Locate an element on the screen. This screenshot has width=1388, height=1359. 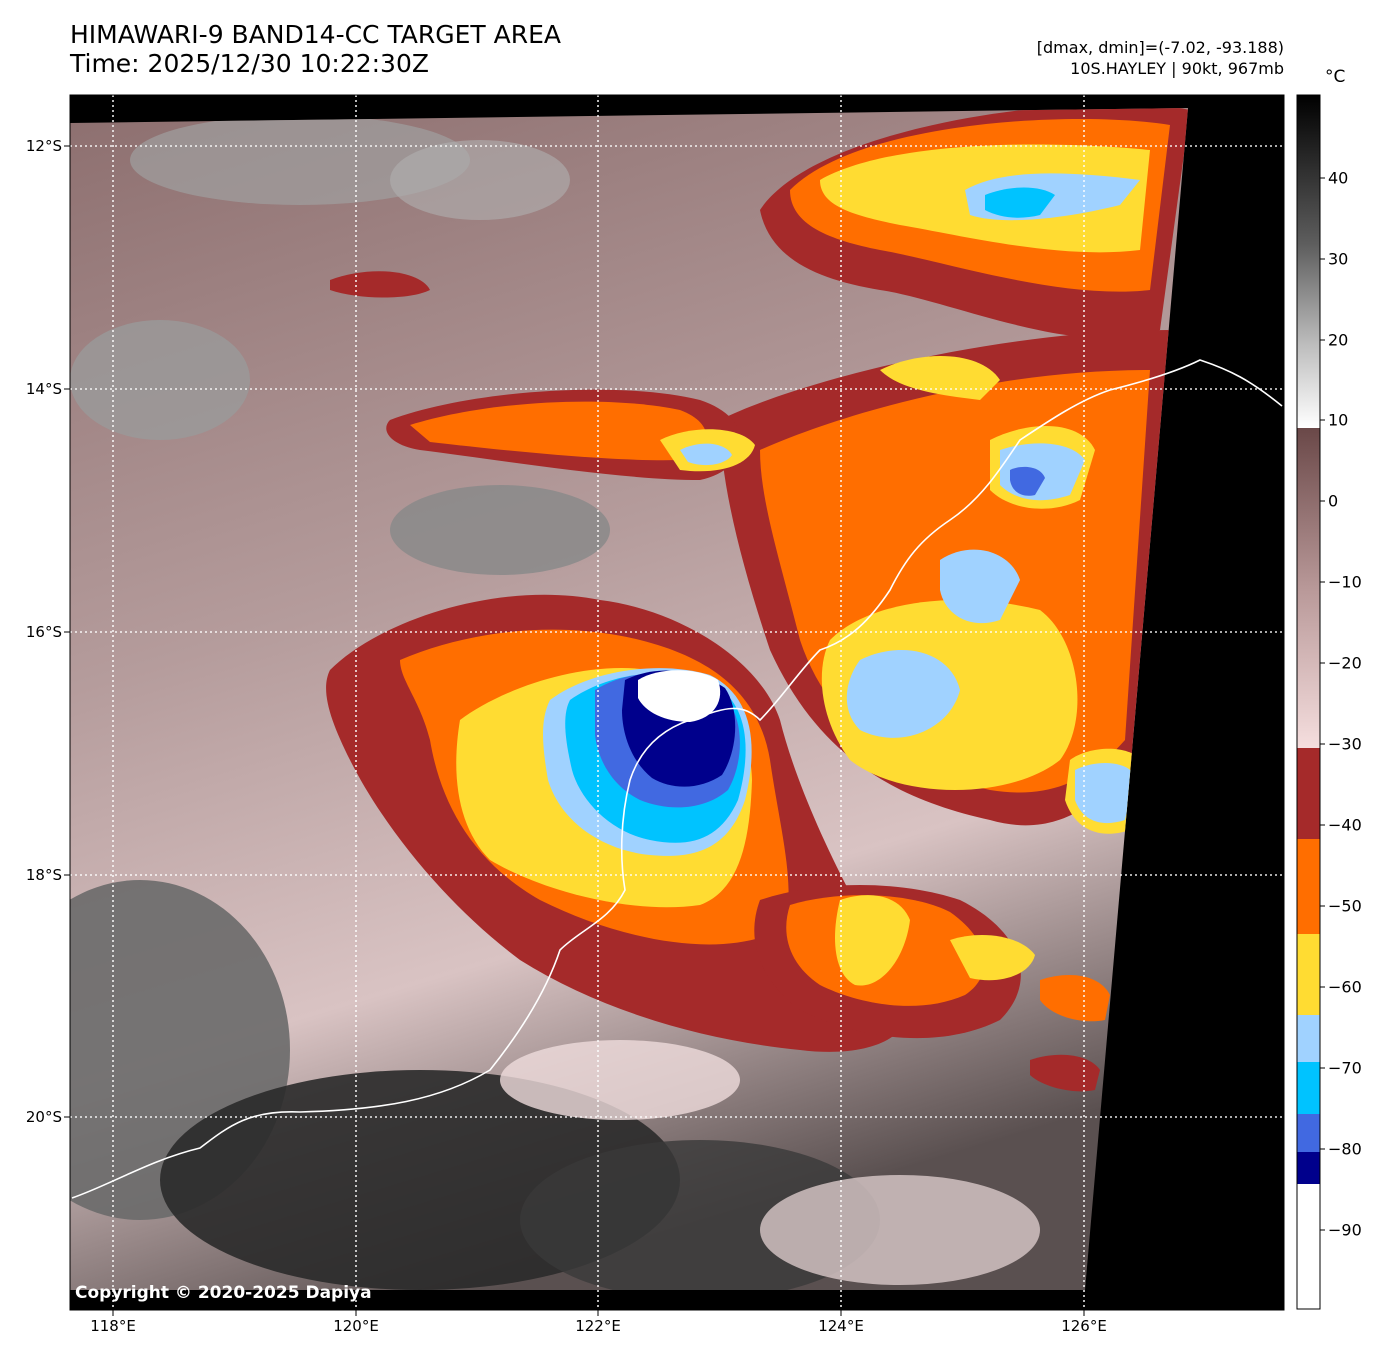
lon-tick-label: 122°E is located at coordinates (598, 1326).